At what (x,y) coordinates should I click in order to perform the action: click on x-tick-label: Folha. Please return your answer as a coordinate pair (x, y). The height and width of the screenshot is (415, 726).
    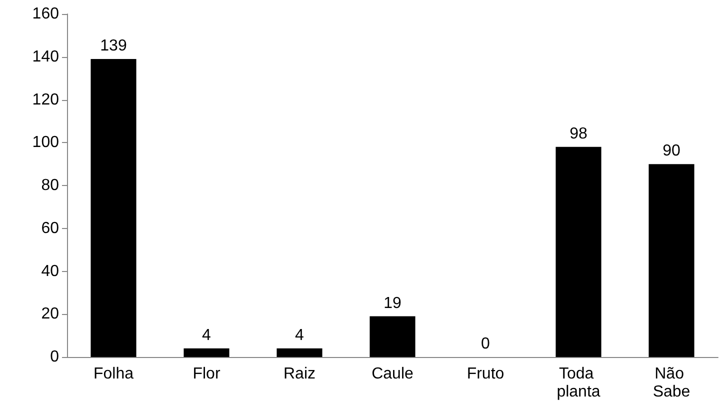
    Looking at the image, I should click on (113, 374).